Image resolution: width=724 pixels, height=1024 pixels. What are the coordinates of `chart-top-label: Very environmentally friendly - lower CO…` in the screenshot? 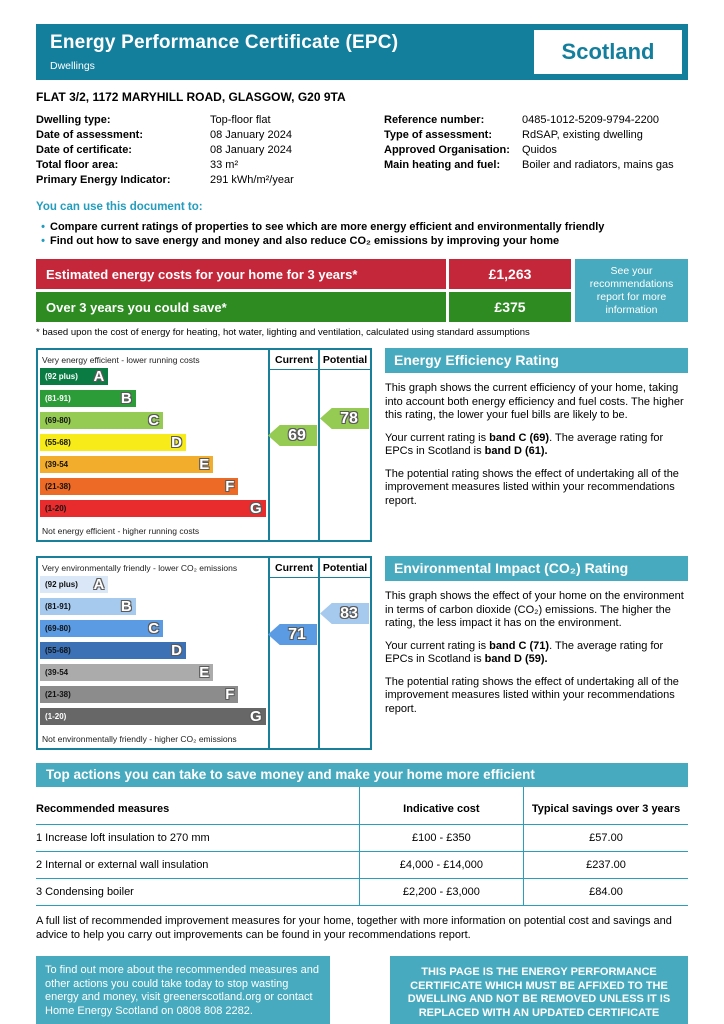 It's located at (140, 568).